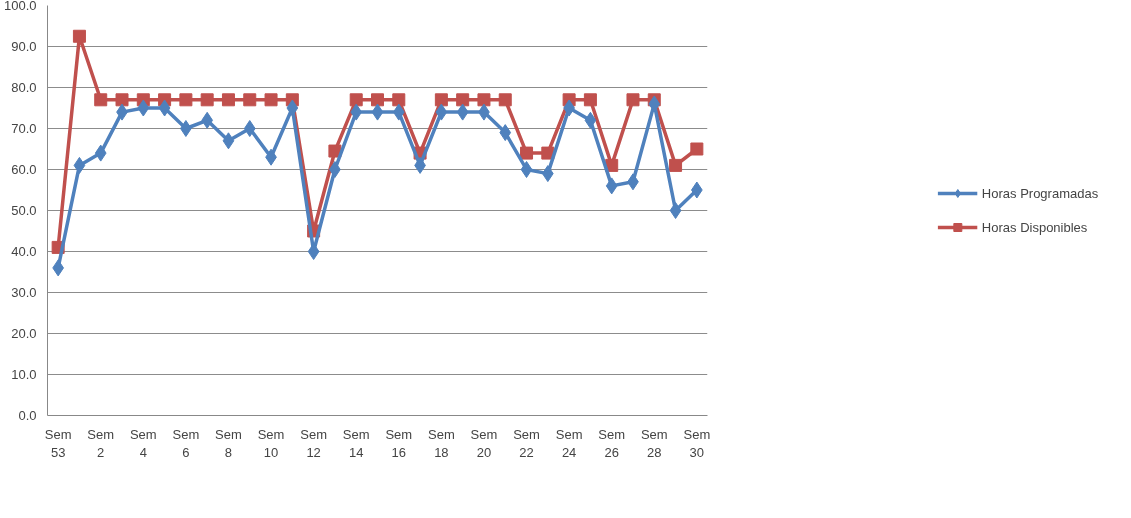 Image resolution: width=1131 pixels, height=518 pixels. What do you see at coordinates (612, 443) in the screenshot?
I see `x-tick-label: Sem 26` at bounding box center [612, 443].